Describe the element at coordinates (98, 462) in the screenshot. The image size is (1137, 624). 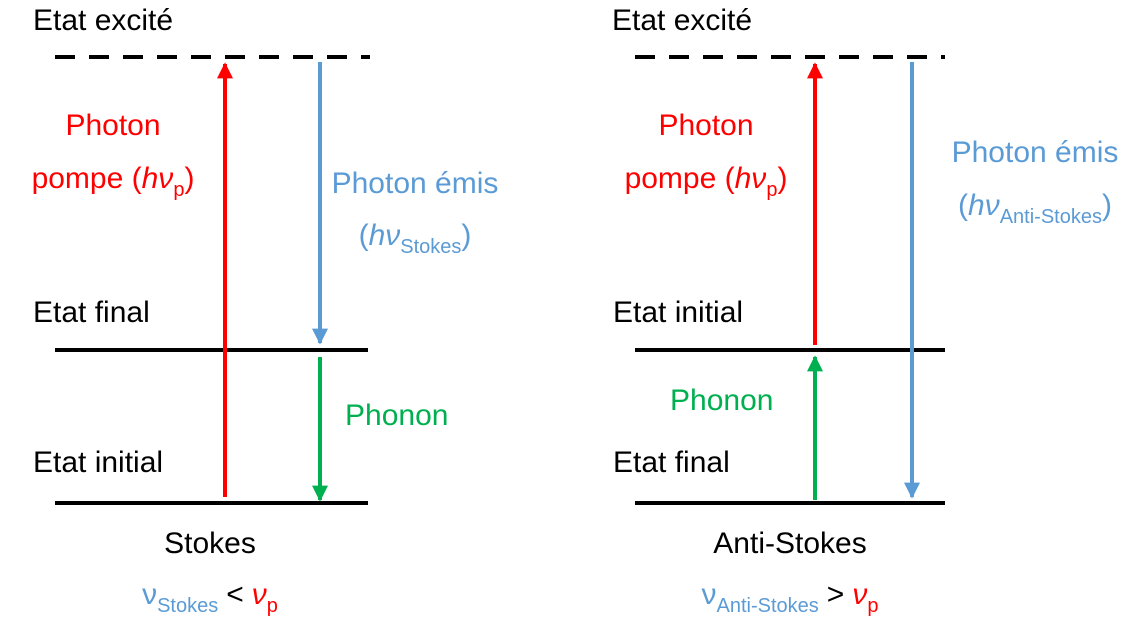
I see `bottom-label: Etat initial` at that location.